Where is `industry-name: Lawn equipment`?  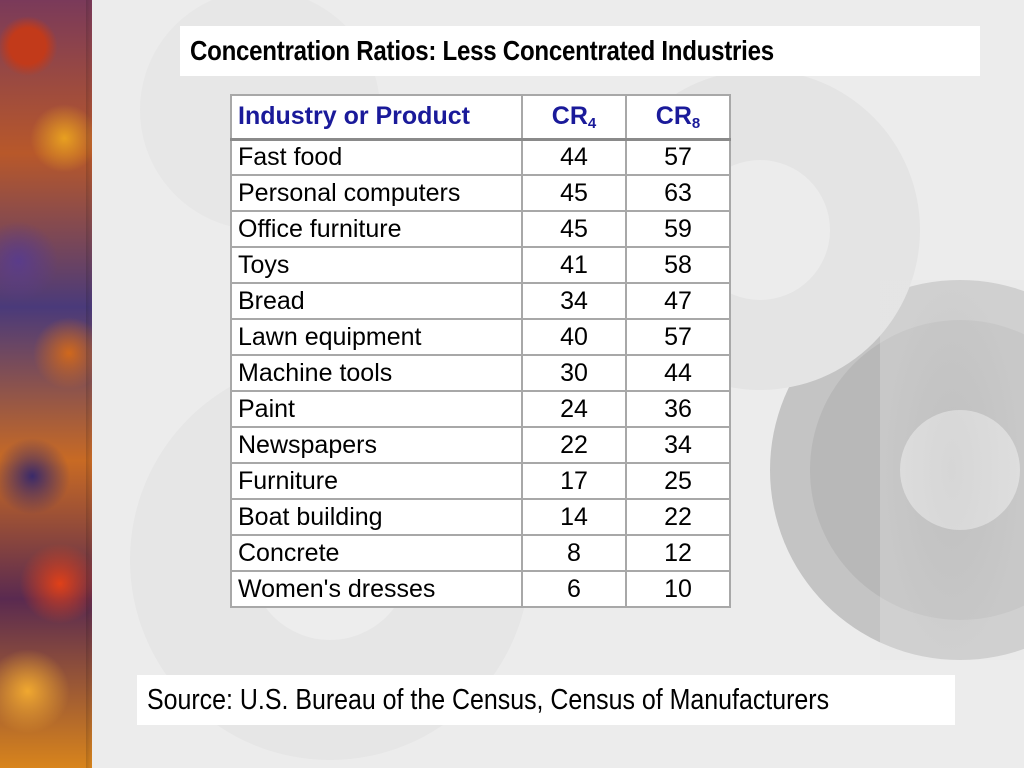
industry-name: Lawn equipment is located at coordinates (376, 337).